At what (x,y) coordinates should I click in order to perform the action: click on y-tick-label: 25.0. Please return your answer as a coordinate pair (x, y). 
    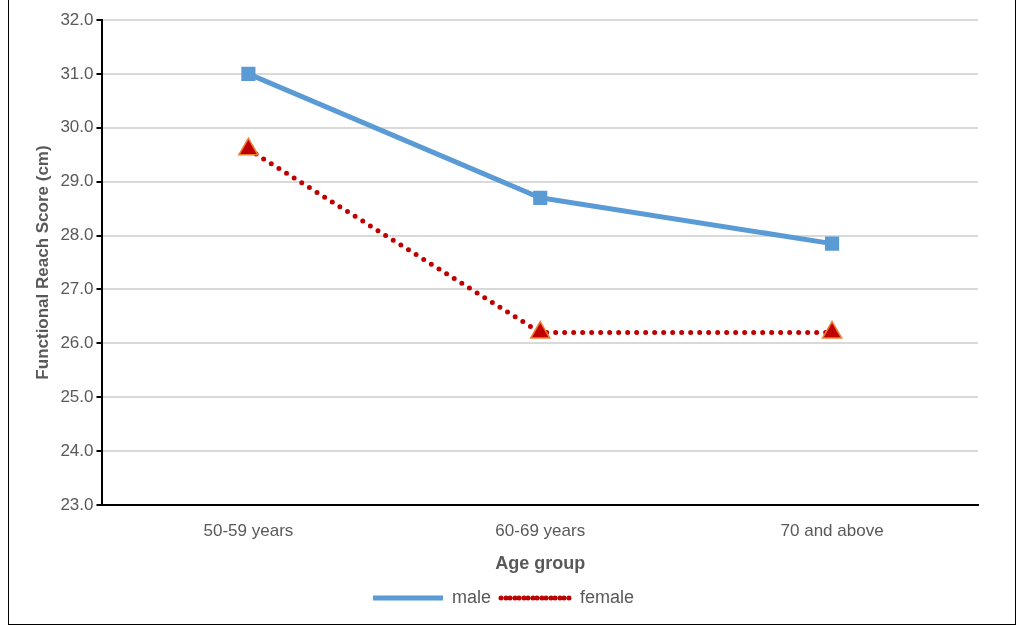
    Looking at the image, I should click on (77, 396).